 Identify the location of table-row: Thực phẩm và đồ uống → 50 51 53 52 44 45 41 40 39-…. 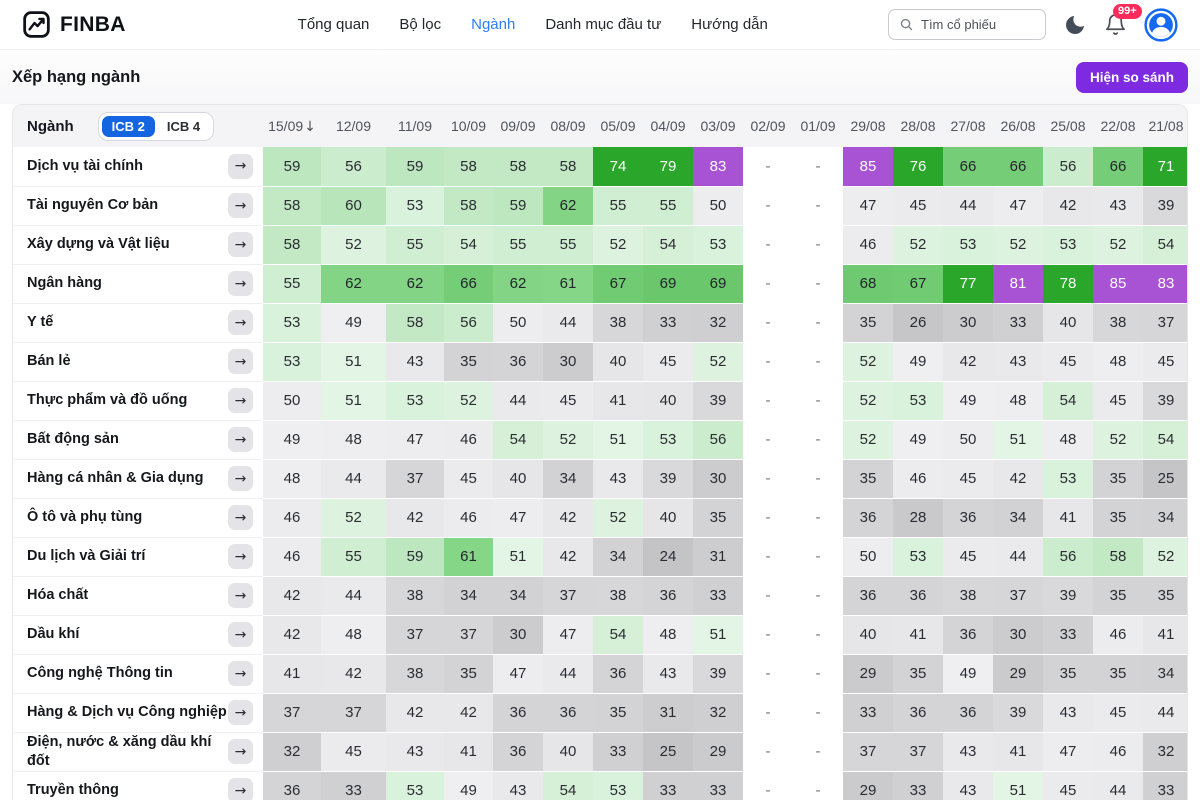
(600, 401).